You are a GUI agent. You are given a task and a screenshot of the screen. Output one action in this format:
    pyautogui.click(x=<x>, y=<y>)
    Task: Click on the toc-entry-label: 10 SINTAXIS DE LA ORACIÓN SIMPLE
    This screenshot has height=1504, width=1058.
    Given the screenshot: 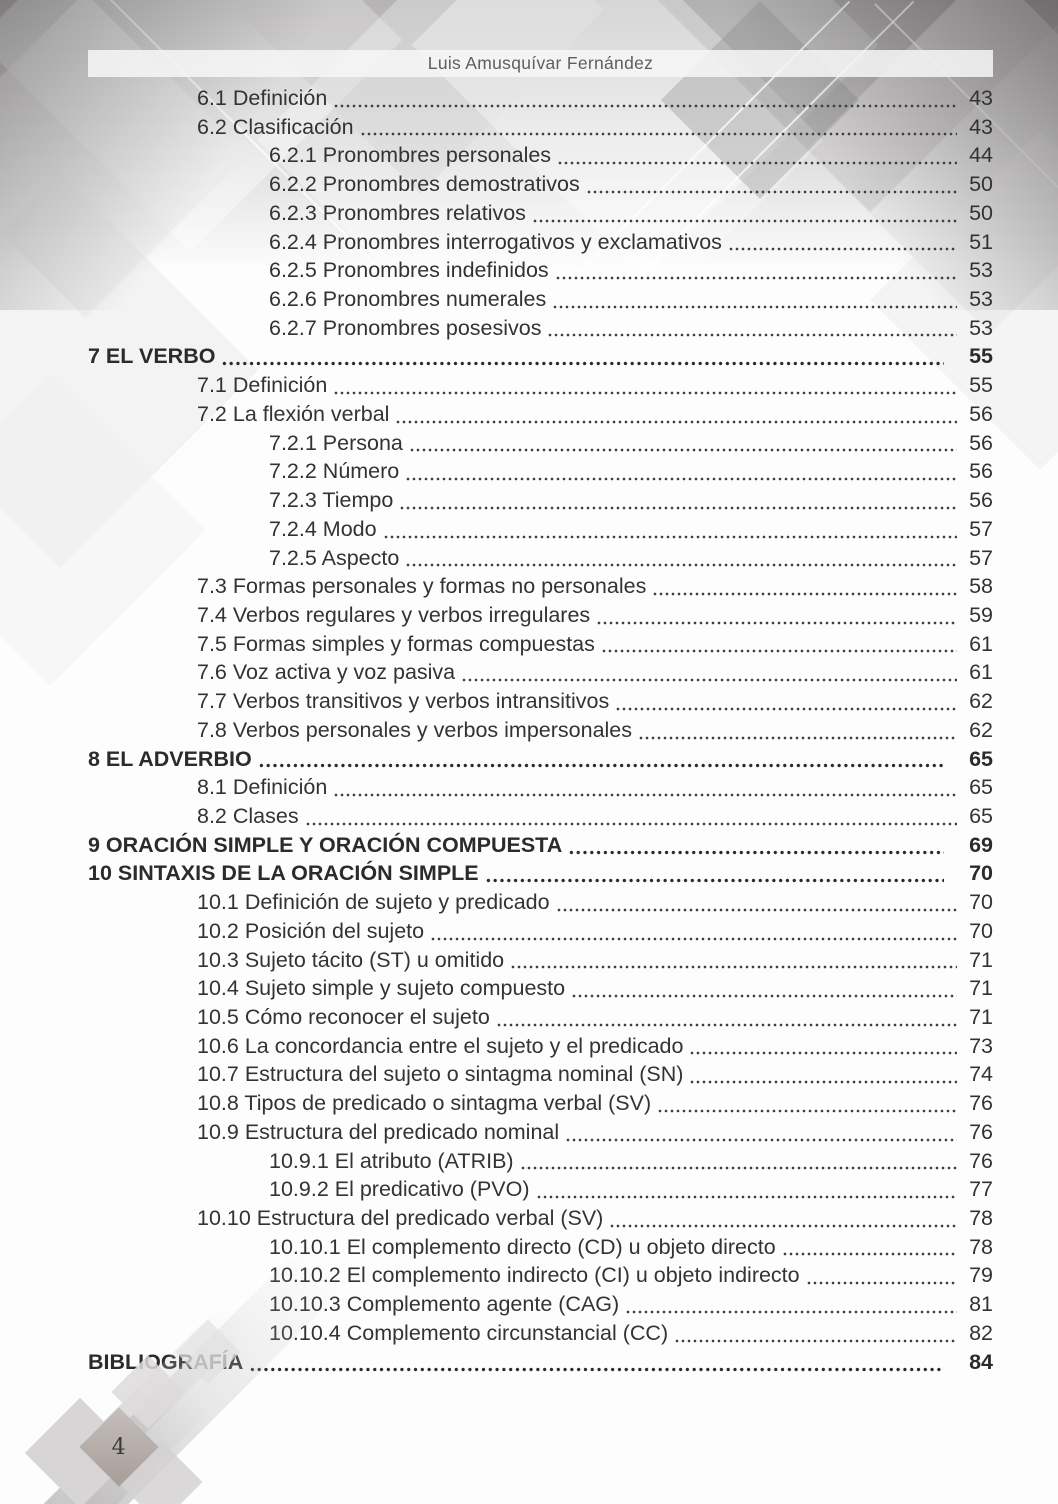 What is the action you would take?
    pyautogui.click(x=283, y=873)
    